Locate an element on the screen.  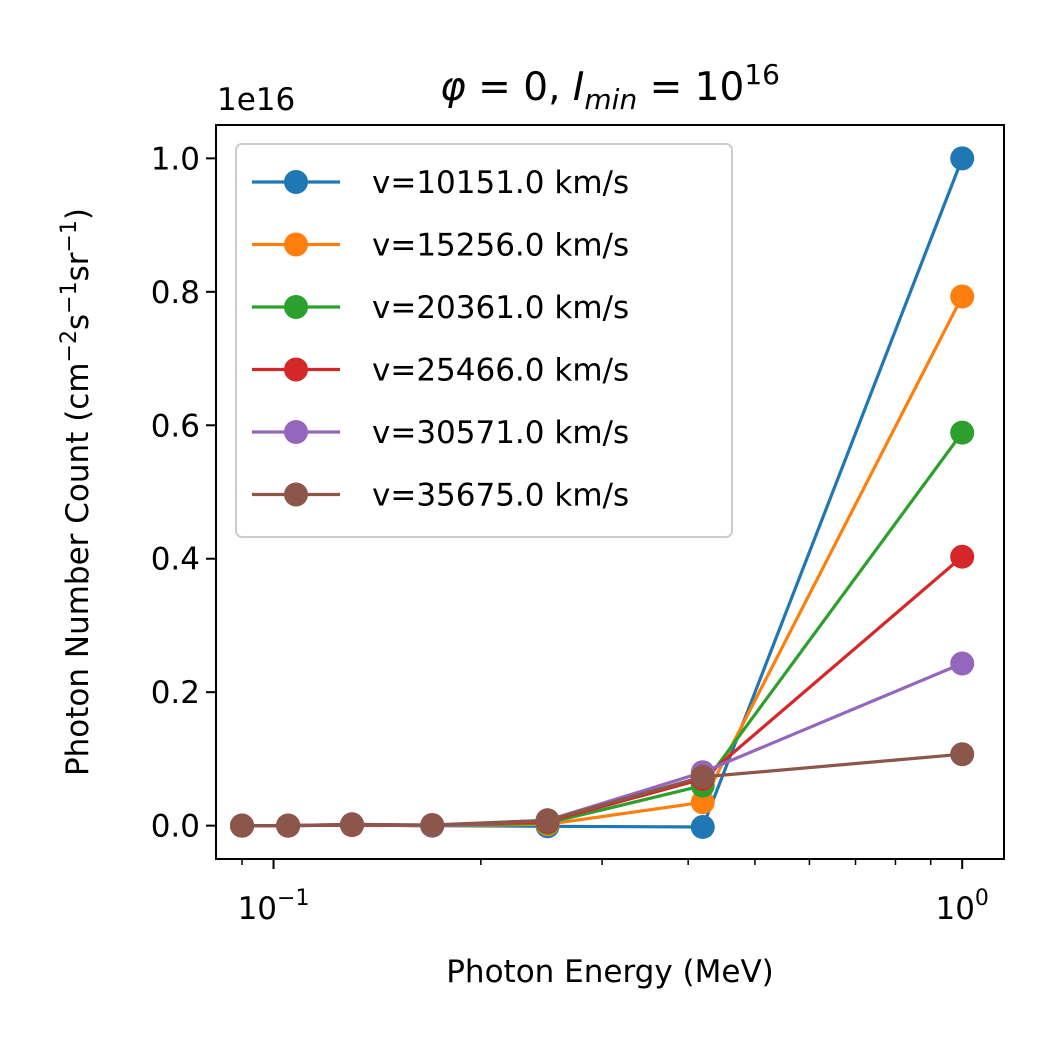
y-tick-label: 0.6 is located at coordinates (175, 426).